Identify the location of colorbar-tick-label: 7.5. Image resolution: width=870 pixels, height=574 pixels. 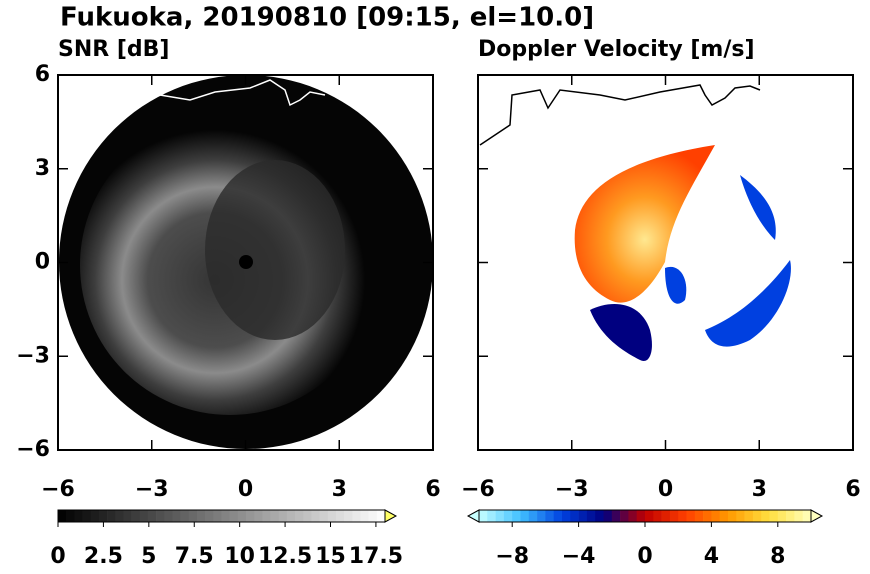
(194, 556).